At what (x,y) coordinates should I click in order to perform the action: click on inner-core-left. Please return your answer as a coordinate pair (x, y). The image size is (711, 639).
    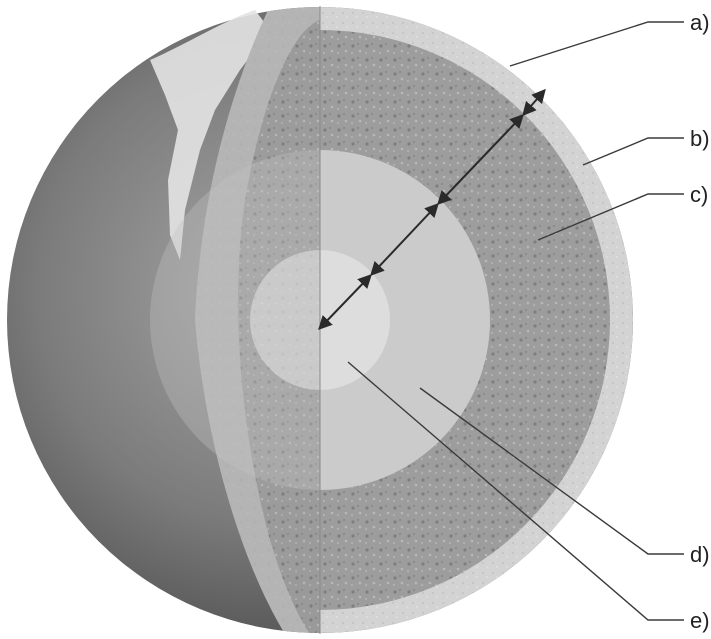
    Looking at the image, I should click on (285, 320).